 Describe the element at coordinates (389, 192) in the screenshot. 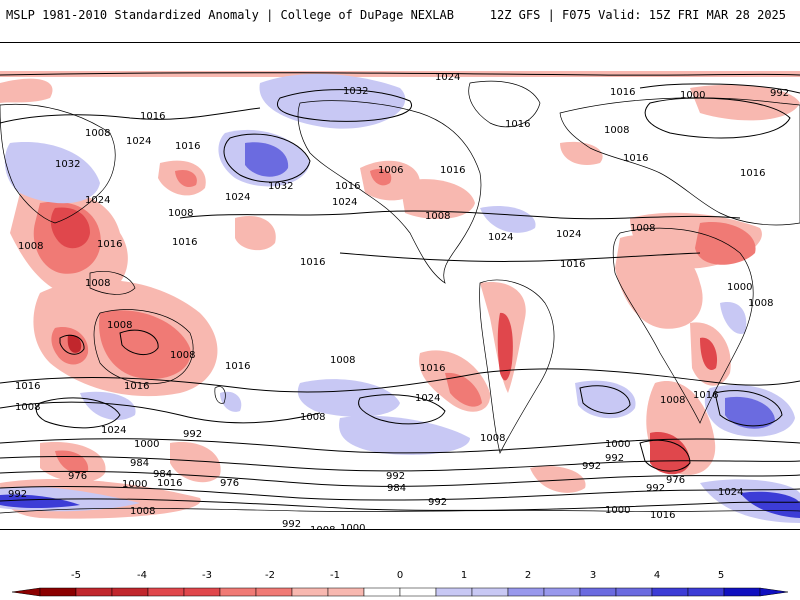

I see `coastline-north-america` at that location.